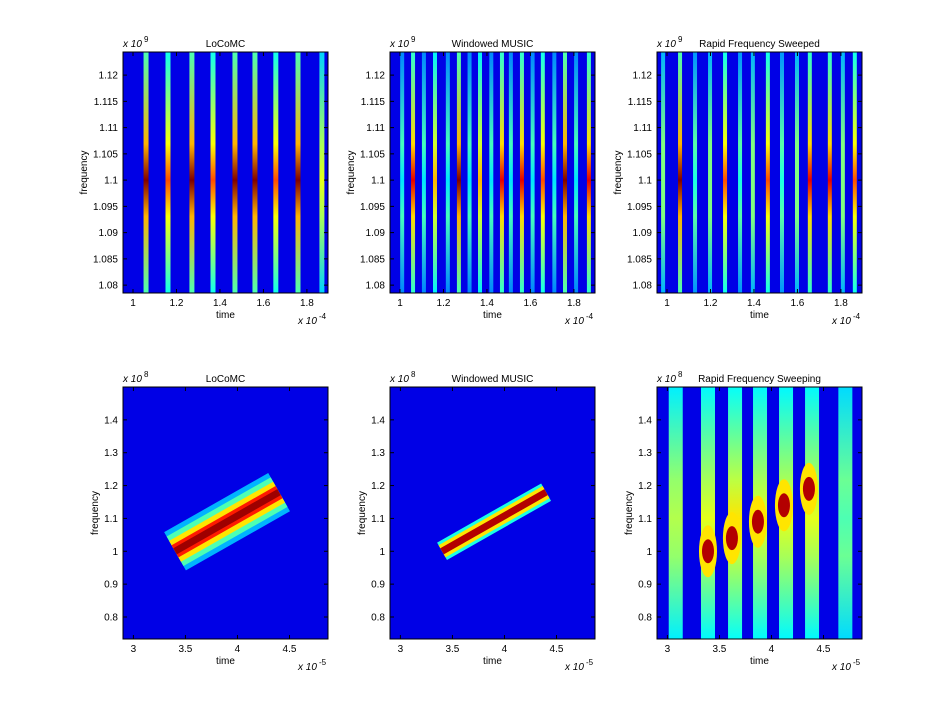 The width and height of the screenshot is (950, 719). Describe the element at coordinates (645, 453) in the screenshot. I see `y-tick-label: 1.3` at that location.